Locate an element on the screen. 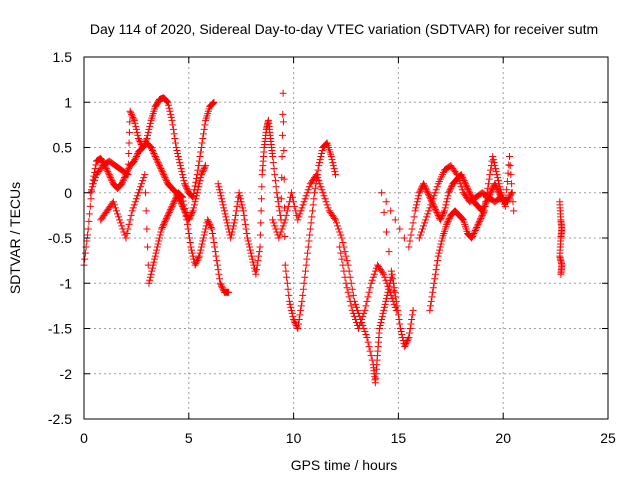 The image size is (640, 480). y-tick-label: -0.5 is located at coordinates (60, 238).